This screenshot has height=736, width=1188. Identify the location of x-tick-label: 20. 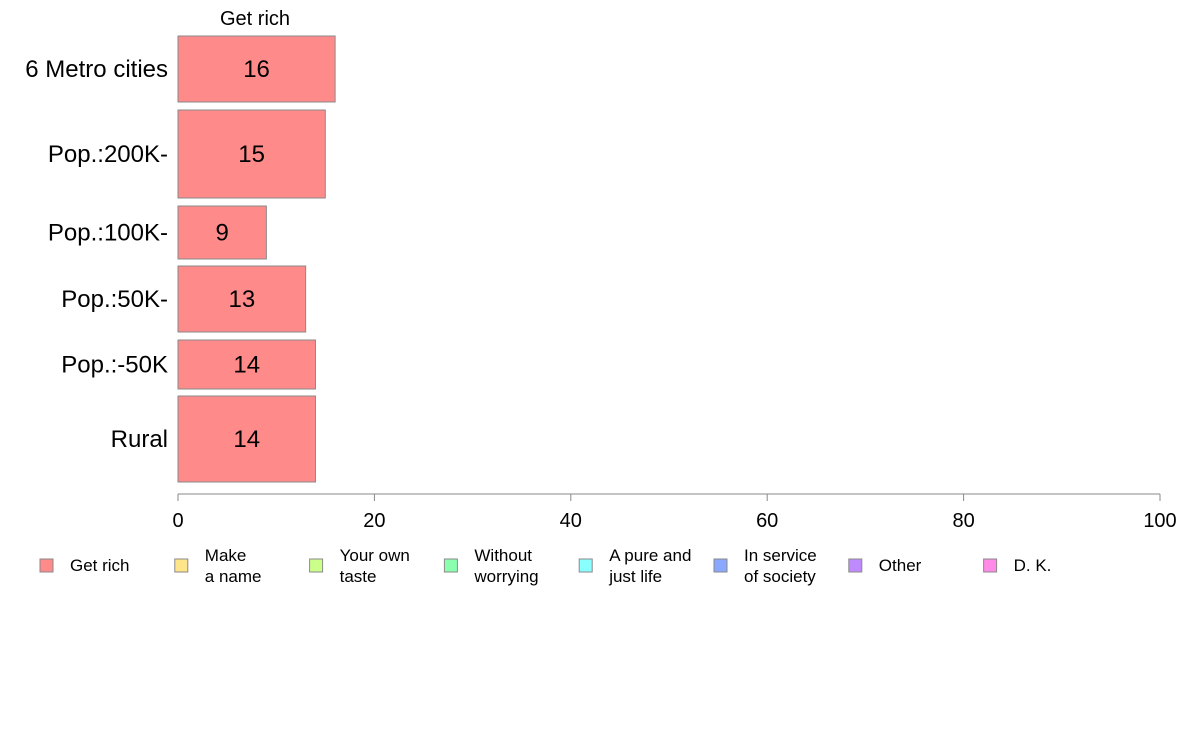
(374, 521).